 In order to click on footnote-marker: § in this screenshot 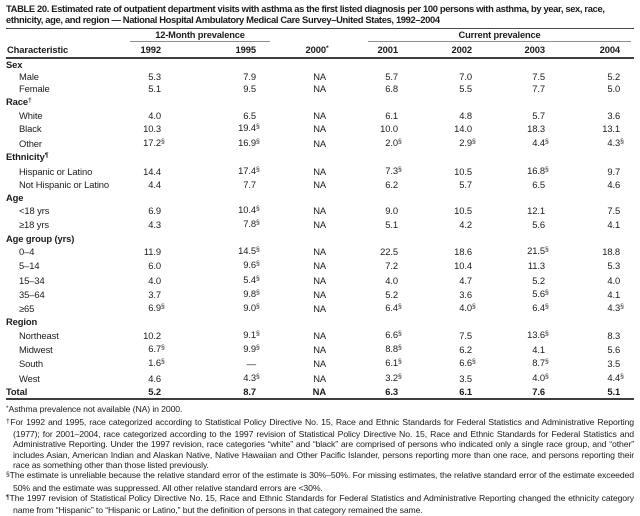, I will do `click(8, 475)`.